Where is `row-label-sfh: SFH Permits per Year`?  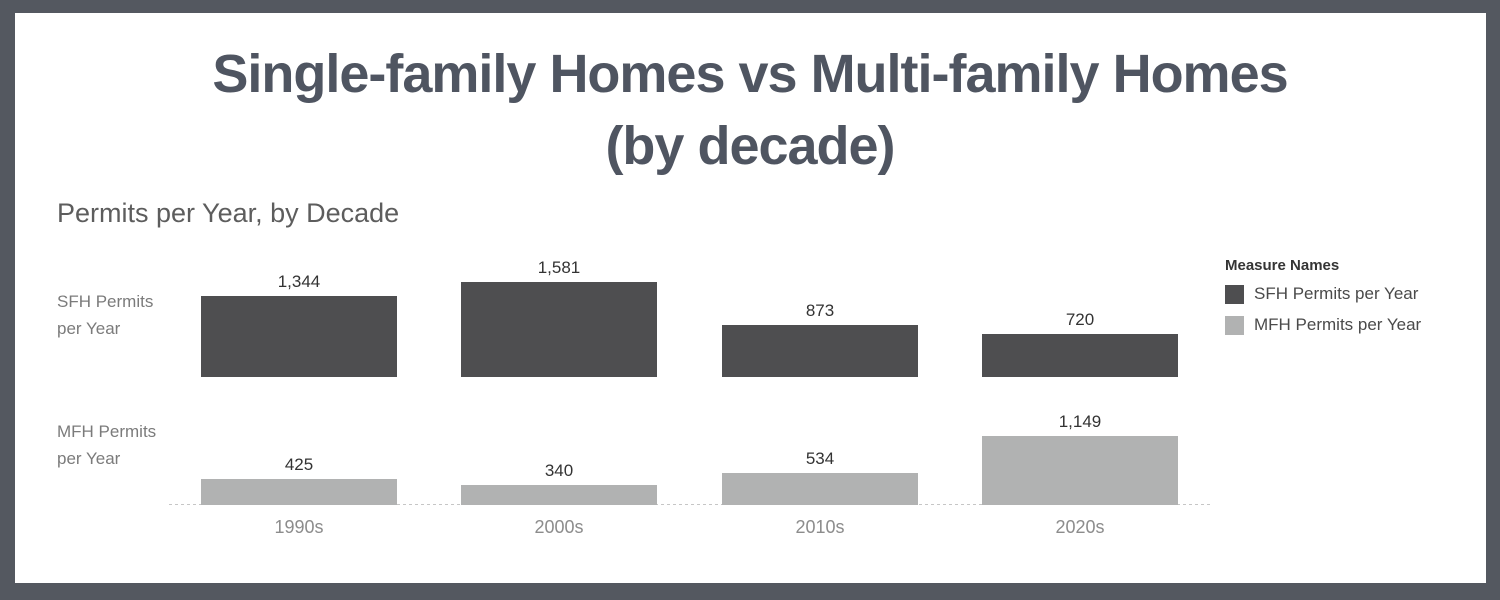 row-label-sfh: SFH Permits per Year is located at coordinates (127, 315).